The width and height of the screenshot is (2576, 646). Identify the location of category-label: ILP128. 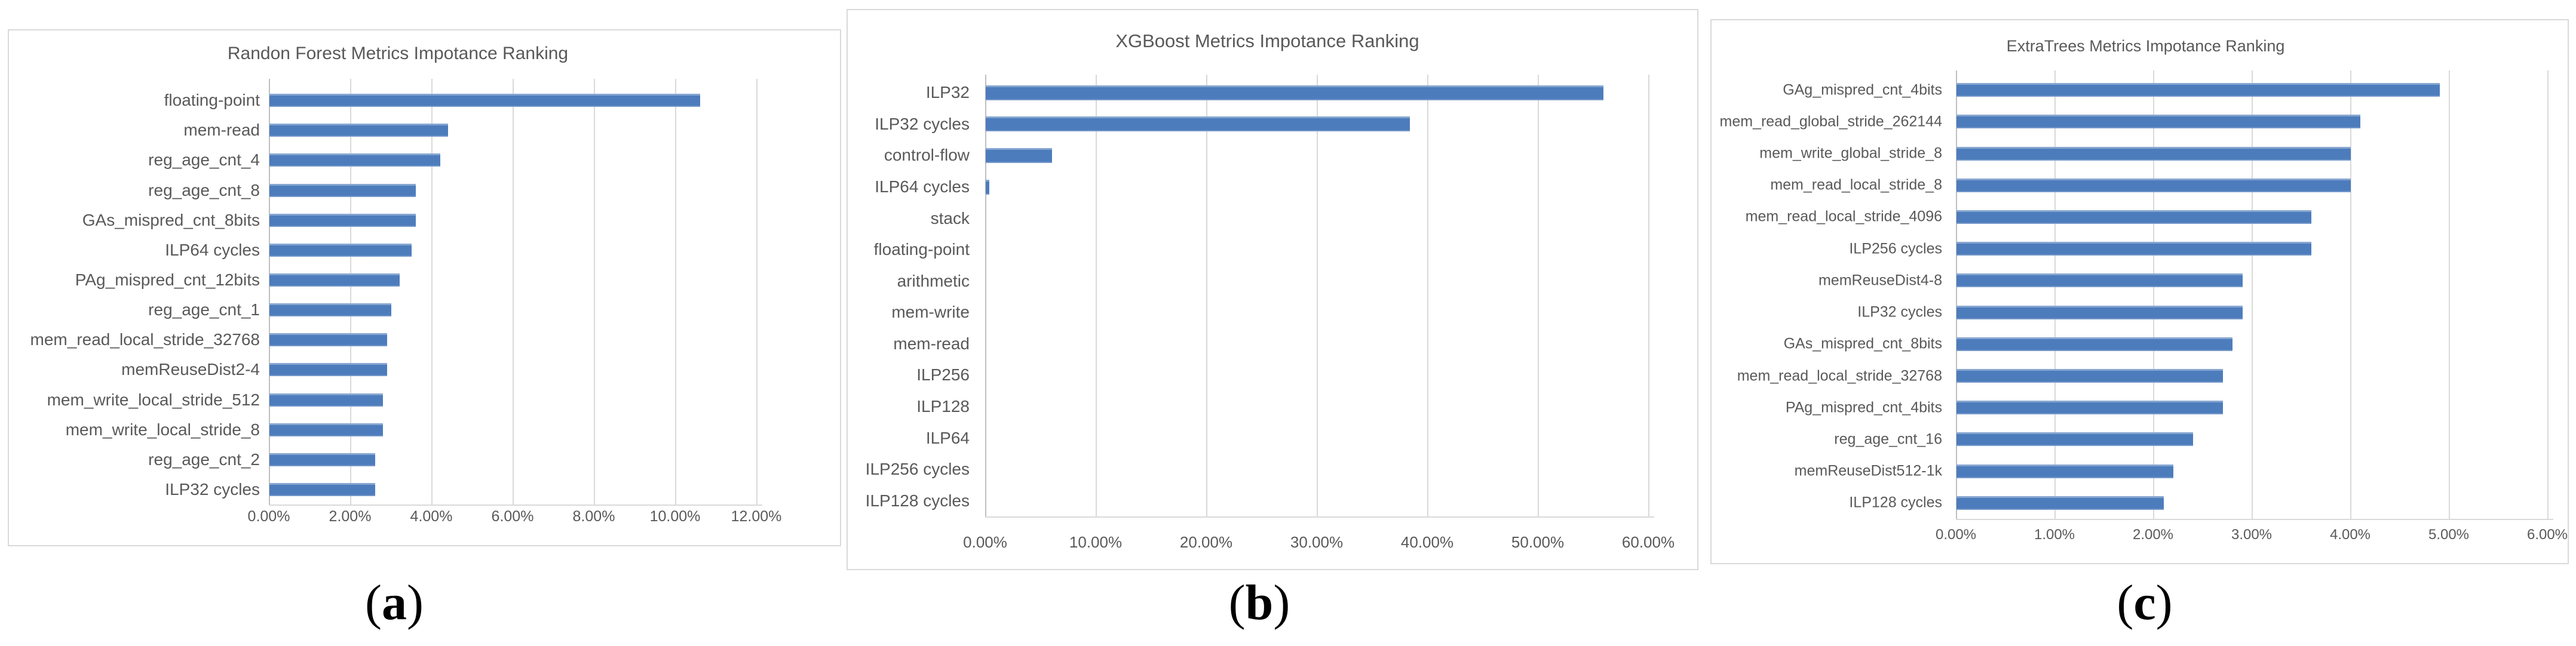
(943, 406).